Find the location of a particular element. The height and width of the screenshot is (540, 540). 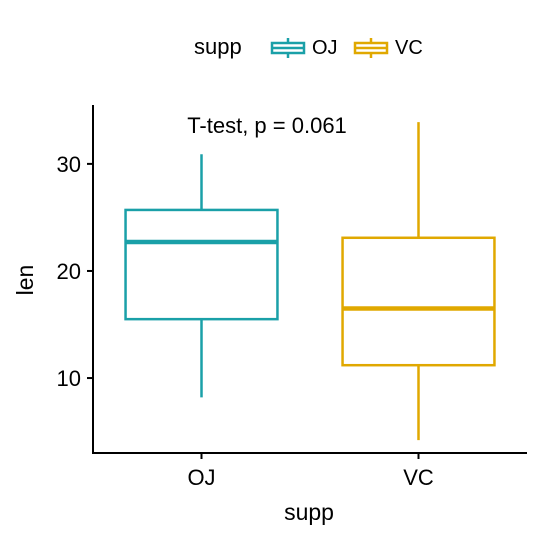

iqr-box-vc is located at coordinates (418, 301).